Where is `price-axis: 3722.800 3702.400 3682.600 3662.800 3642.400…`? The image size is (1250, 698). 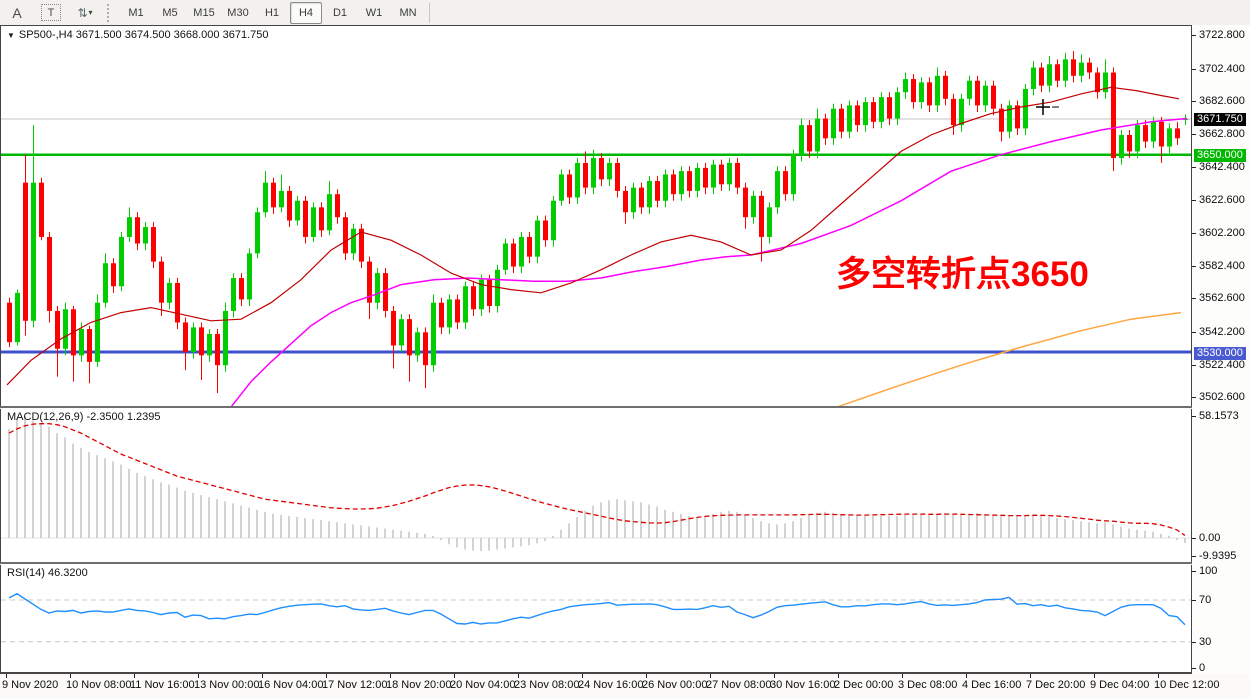
price-axis: 3722.800 3702.400 3682.600 3662.800 3642.400… is located at coordinates (1221, 349).